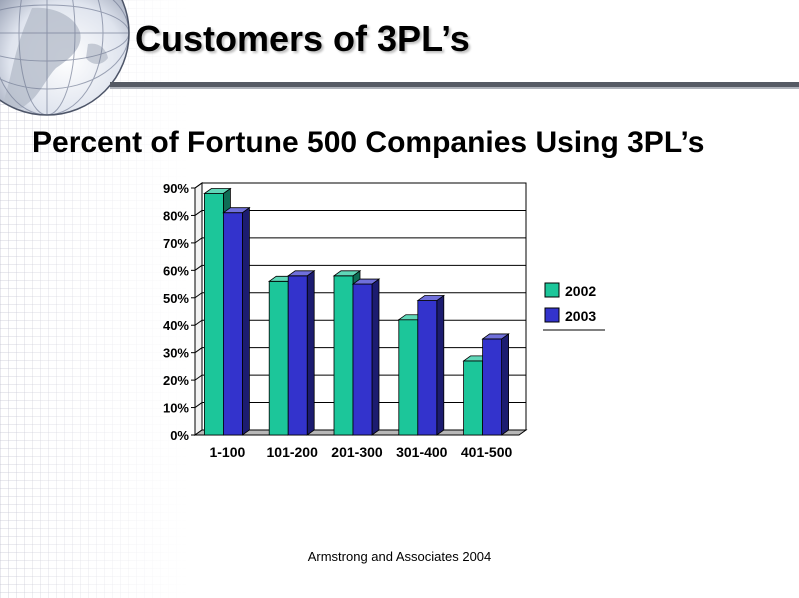 Image resolution: width=799 pixels, height=598 pixels. What do you see at coordinates (179, 435) in the screenshot?
I see `y-tick-label: 0%` at bounding box center [179, 435].